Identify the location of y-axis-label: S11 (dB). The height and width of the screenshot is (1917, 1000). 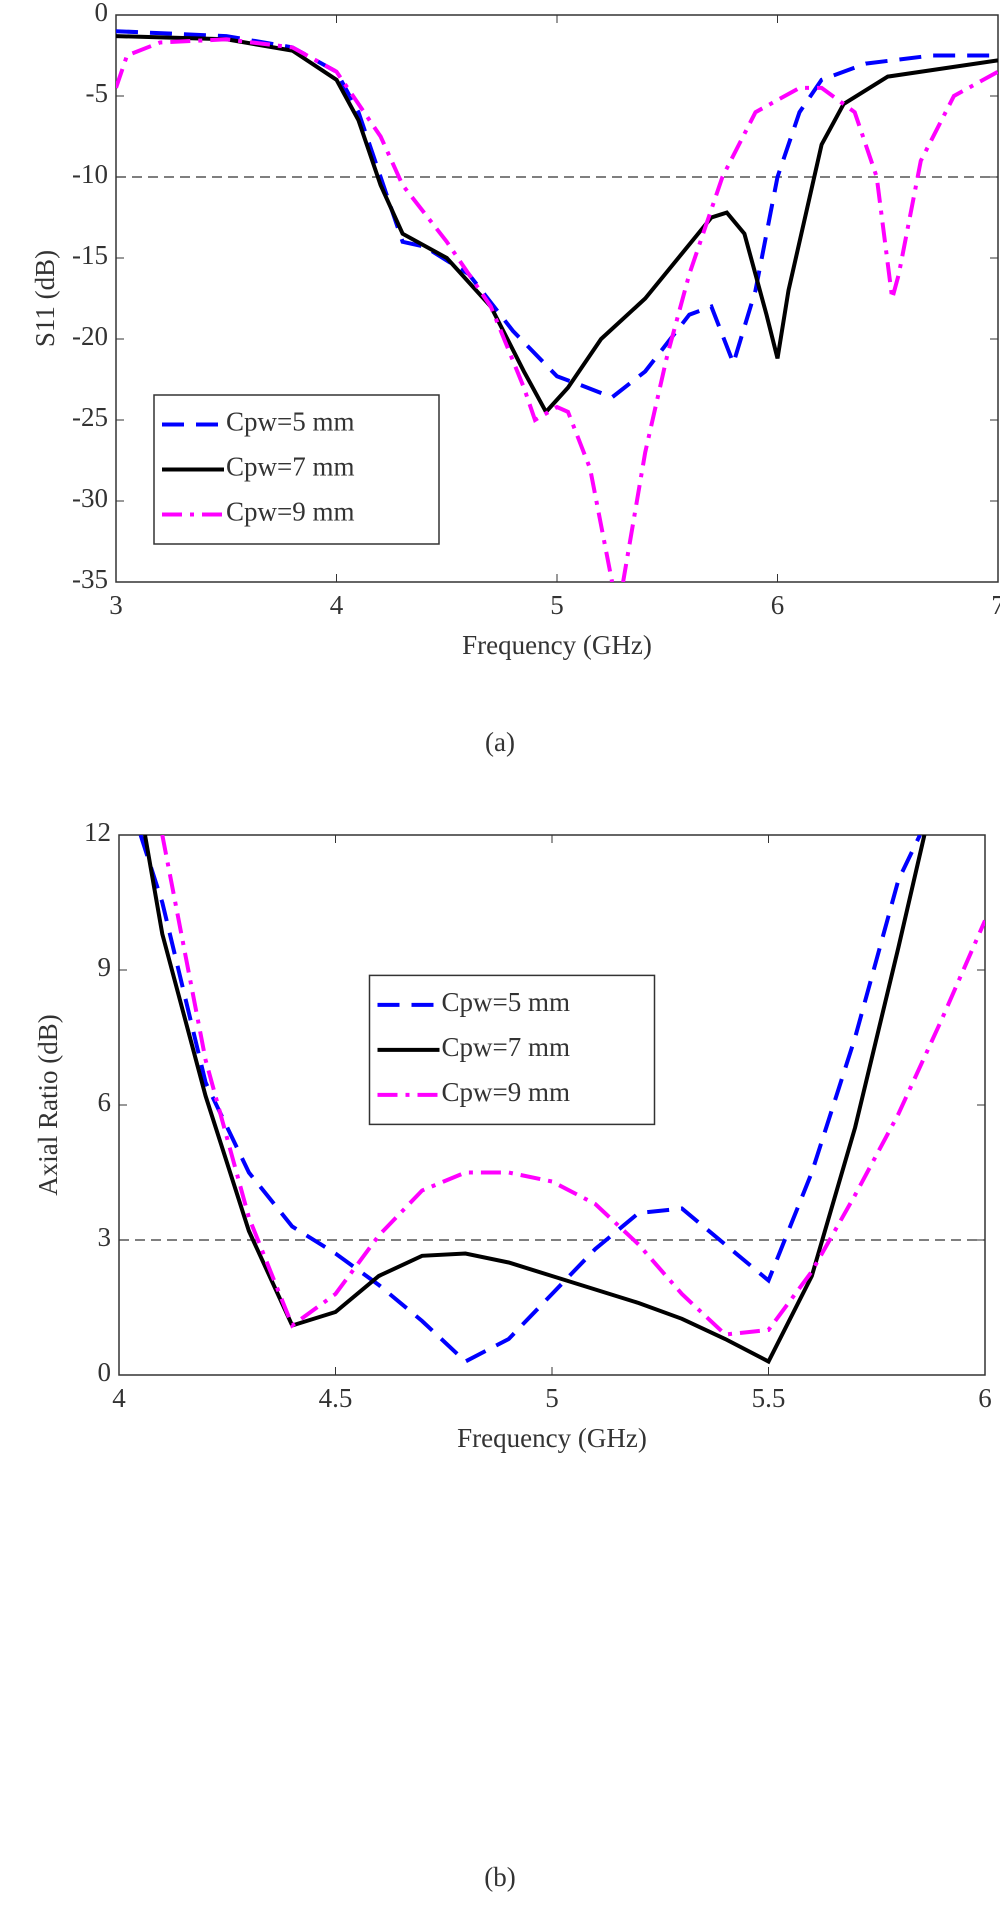
(45, 298).